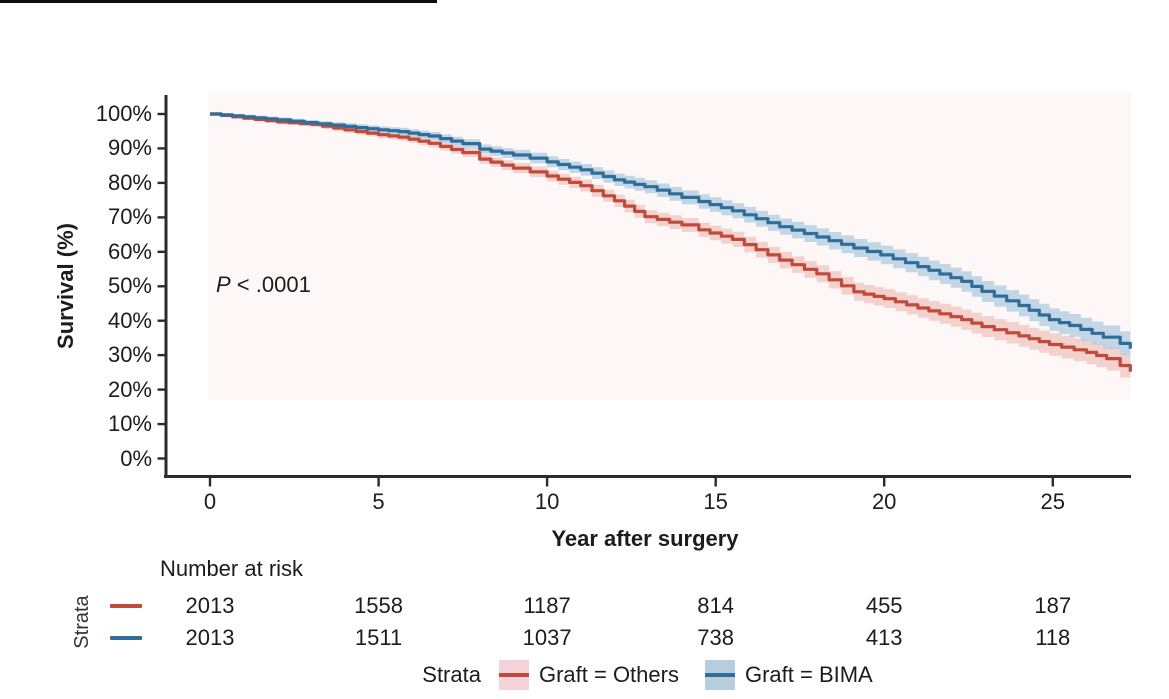 The height and width of the screenshot is (699, 1169). What do you see at coordinates (379, 605) in the screenshot?
I see `risk-count-value: 1558` at bounding box center [379, 605].